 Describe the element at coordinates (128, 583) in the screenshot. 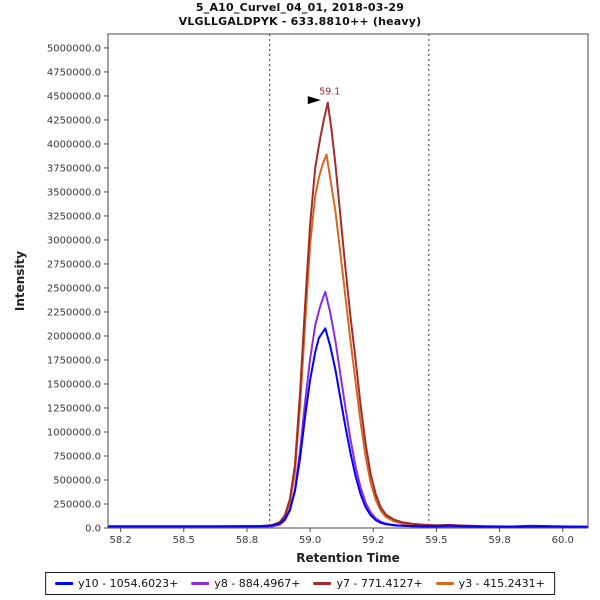

I see `legend-label: y10 - 1054.6023+` at that location.